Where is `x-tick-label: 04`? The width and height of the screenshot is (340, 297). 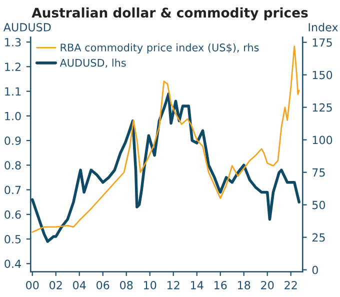 x-tick-label: 04 is located at coordinates (79, 285).